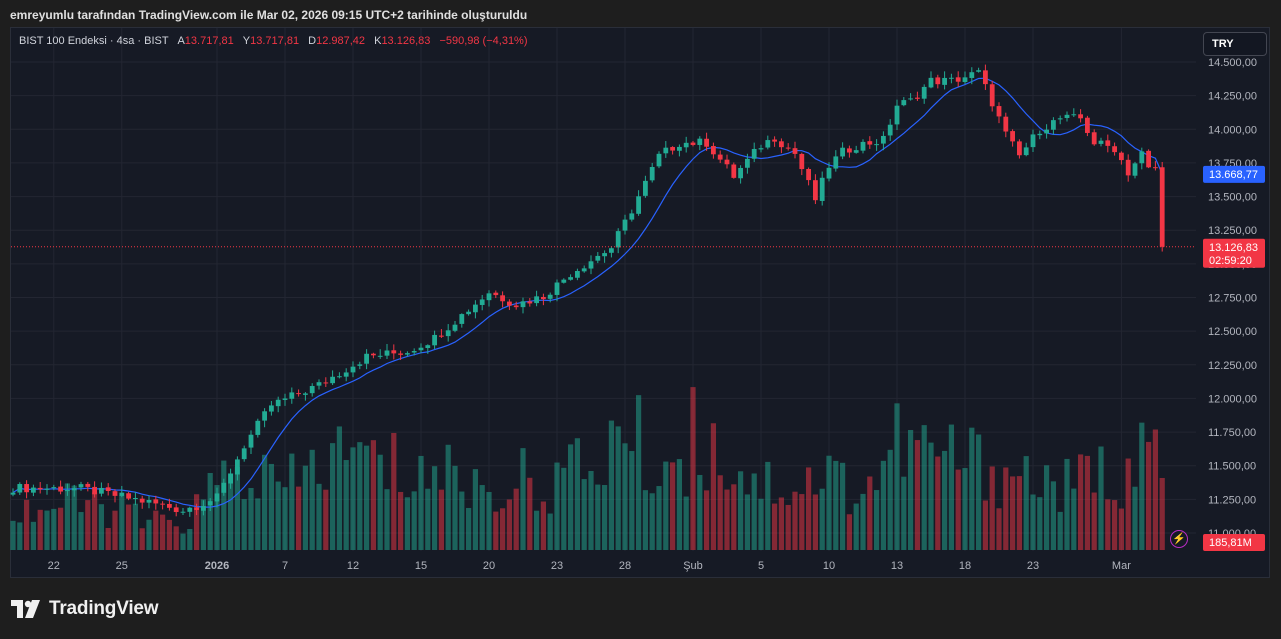  What do you see at coordinates (421, 566) in the screenshot?
I see `x-tick-label: 15` at bounding box center [421, 566].